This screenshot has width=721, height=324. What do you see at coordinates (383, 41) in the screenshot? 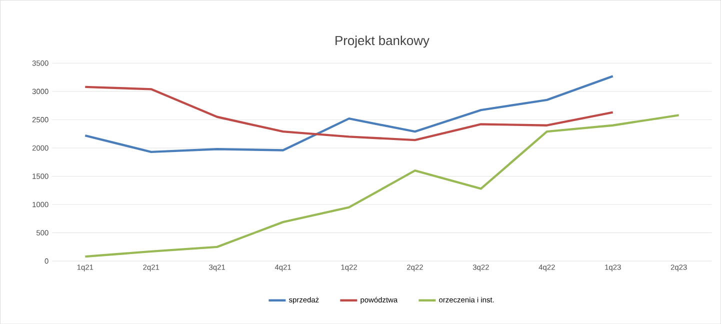
I see `chart-title: Projekt bankowy` at bounding box center [383, 41].